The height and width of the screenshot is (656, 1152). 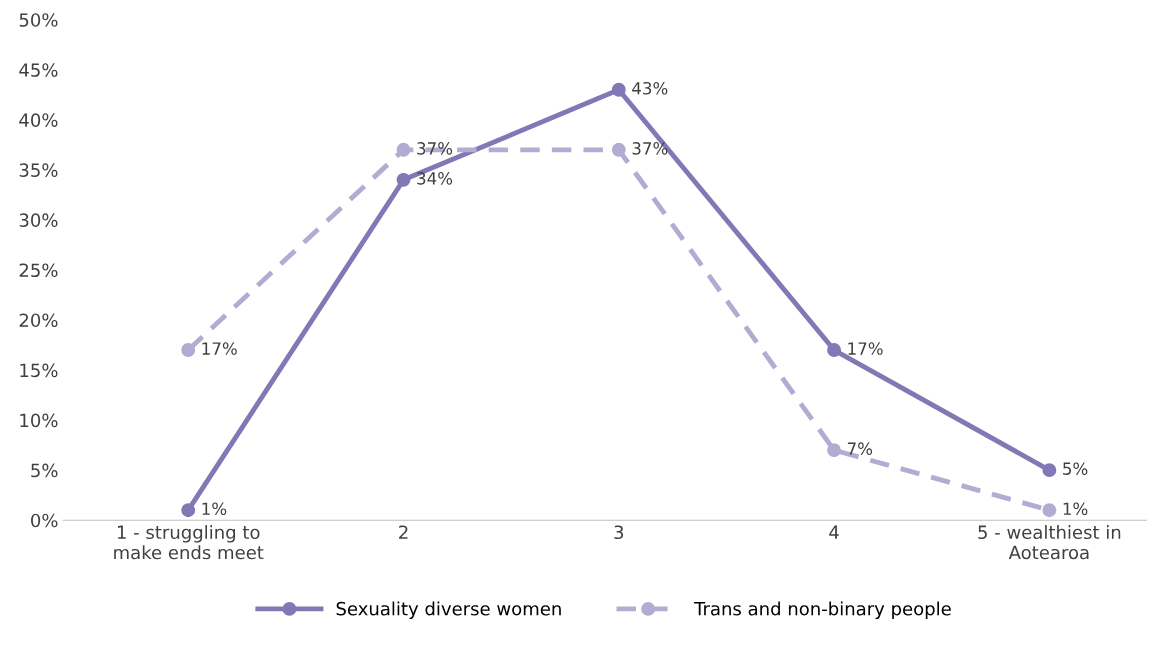 I want to click on y-tick-label: 5%, so click(x=44, y=470).